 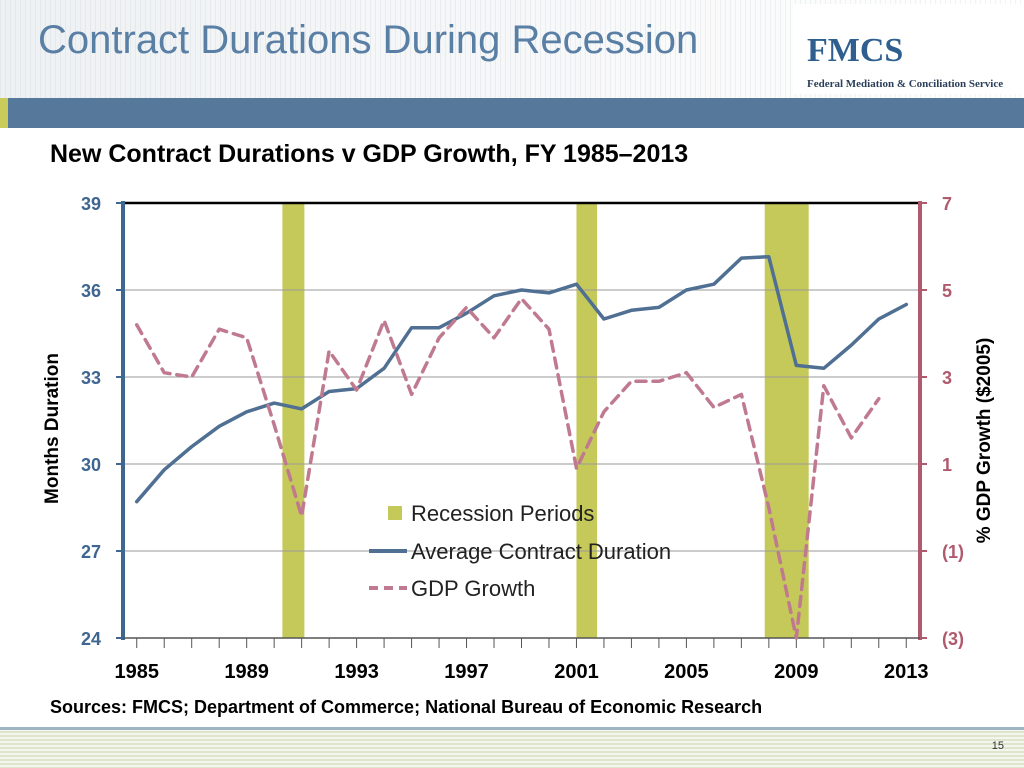 I want to click on y2-tick-label: (3), so click(x=953, y=639).